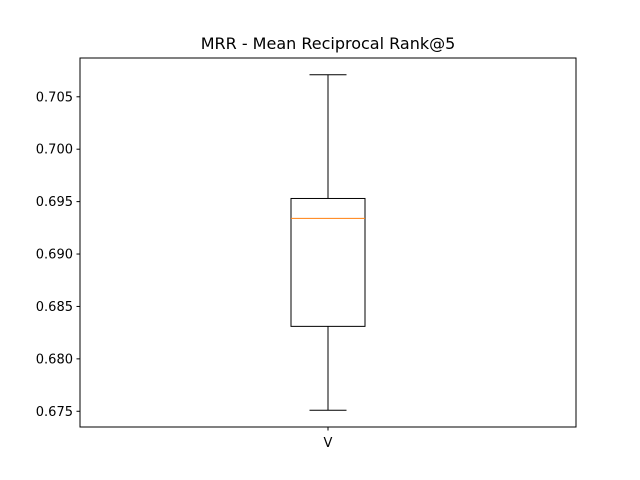 The image size is (640, 480). What do you see at coordinates (328, 443) in the screenshot?
I see `x-tick-label: V` at bounding box center [328, 443].